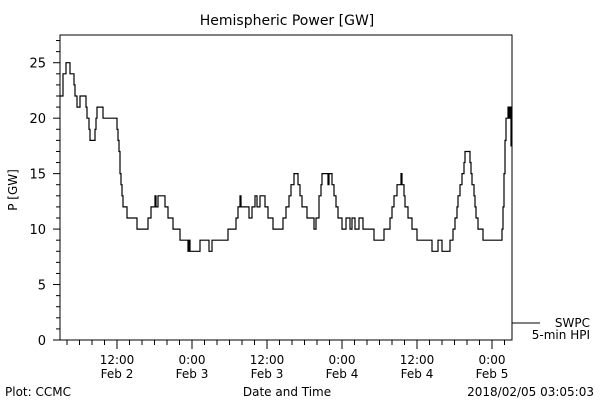 The height and width of the screenshot is (400, 600). I want to click on chart-title: Hemispheric Power [GW], so click(287, 21).